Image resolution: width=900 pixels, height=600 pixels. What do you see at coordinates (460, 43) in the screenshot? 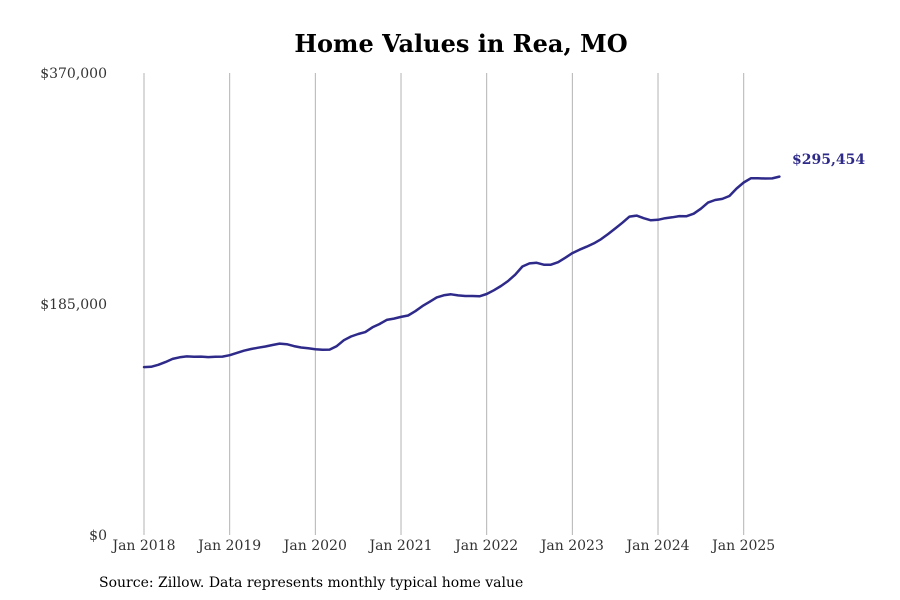
I see `chart-title: Home Values in Rea, MO` at bounding box center [460, 43].